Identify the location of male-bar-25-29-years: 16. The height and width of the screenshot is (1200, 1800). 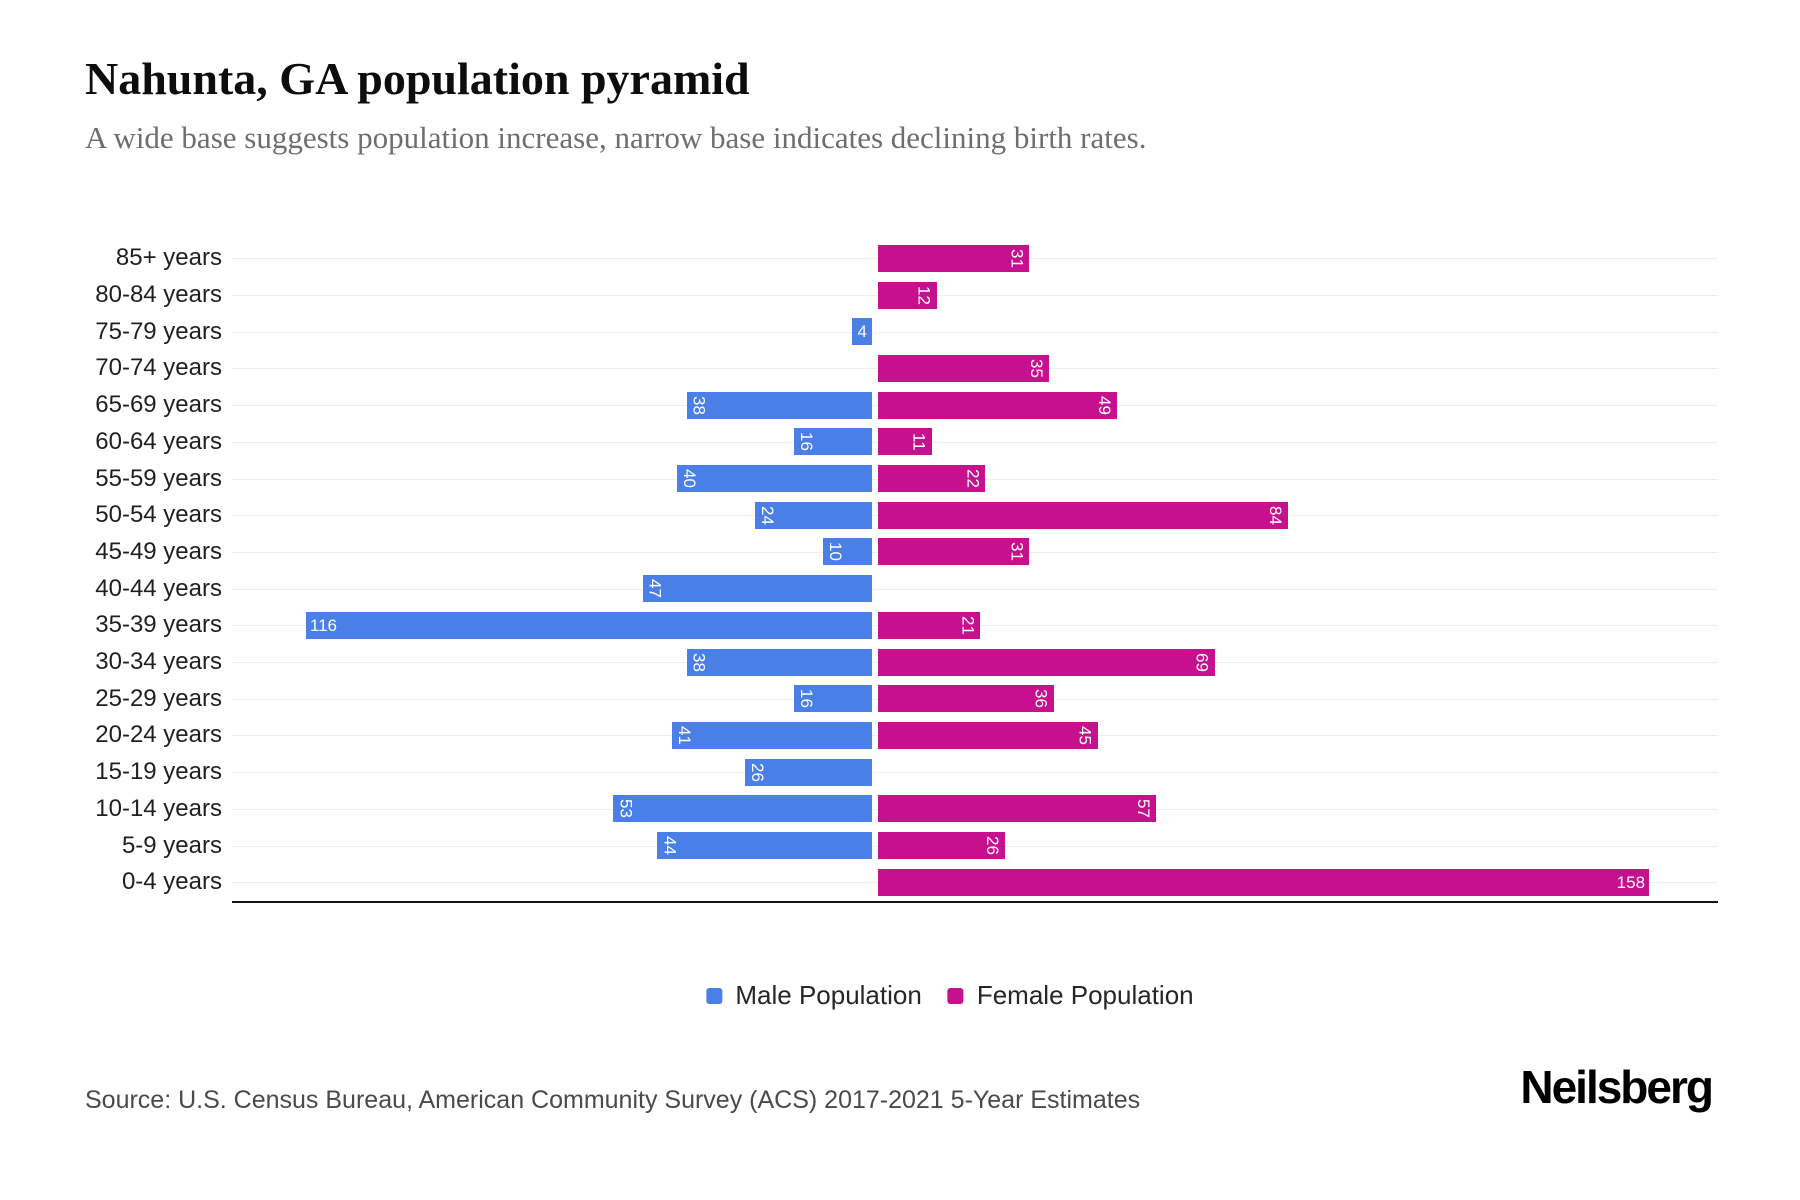
(832, 699).